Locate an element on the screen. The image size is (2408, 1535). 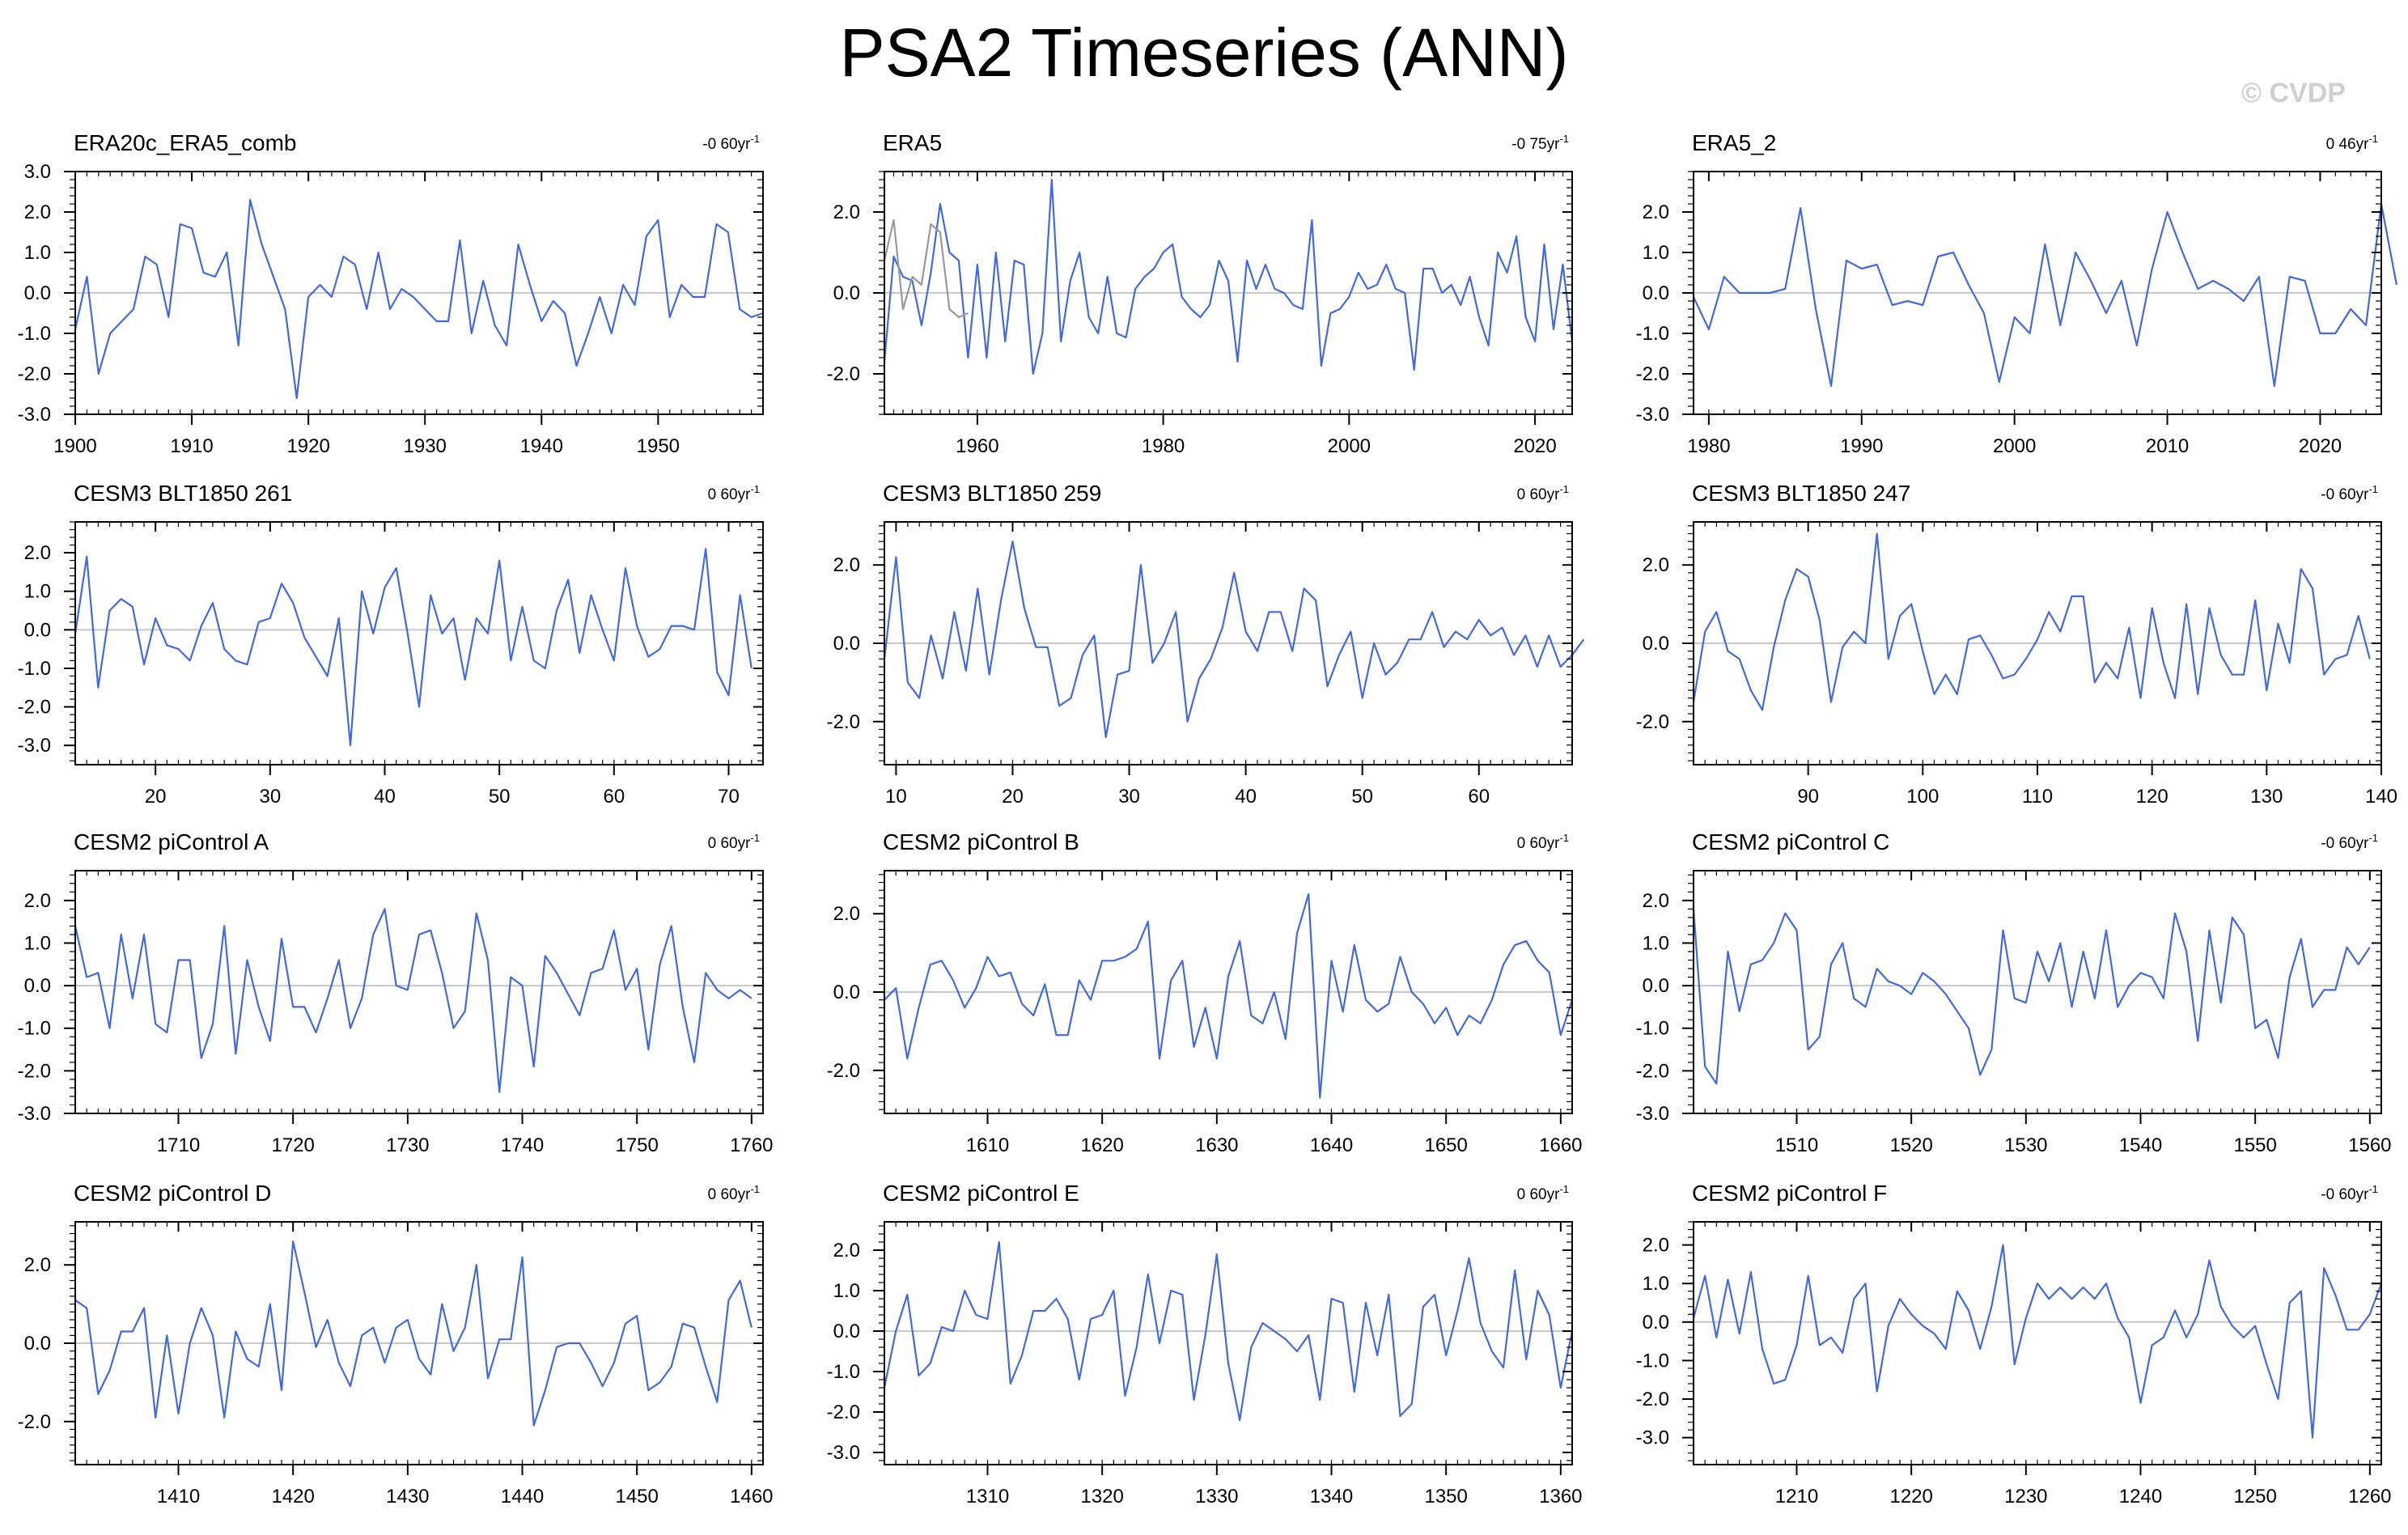
panel-title: CESM2 piControl D is located at coordinates (172, 1193).